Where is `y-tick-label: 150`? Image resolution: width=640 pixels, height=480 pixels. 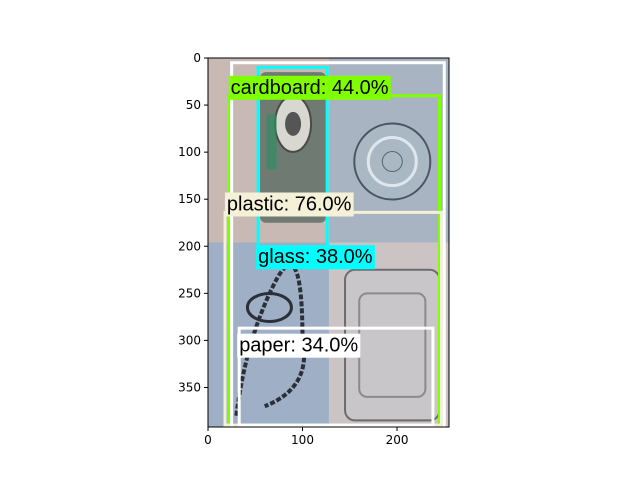
y-tick-label: 150 is located at coordinates (189, 199).